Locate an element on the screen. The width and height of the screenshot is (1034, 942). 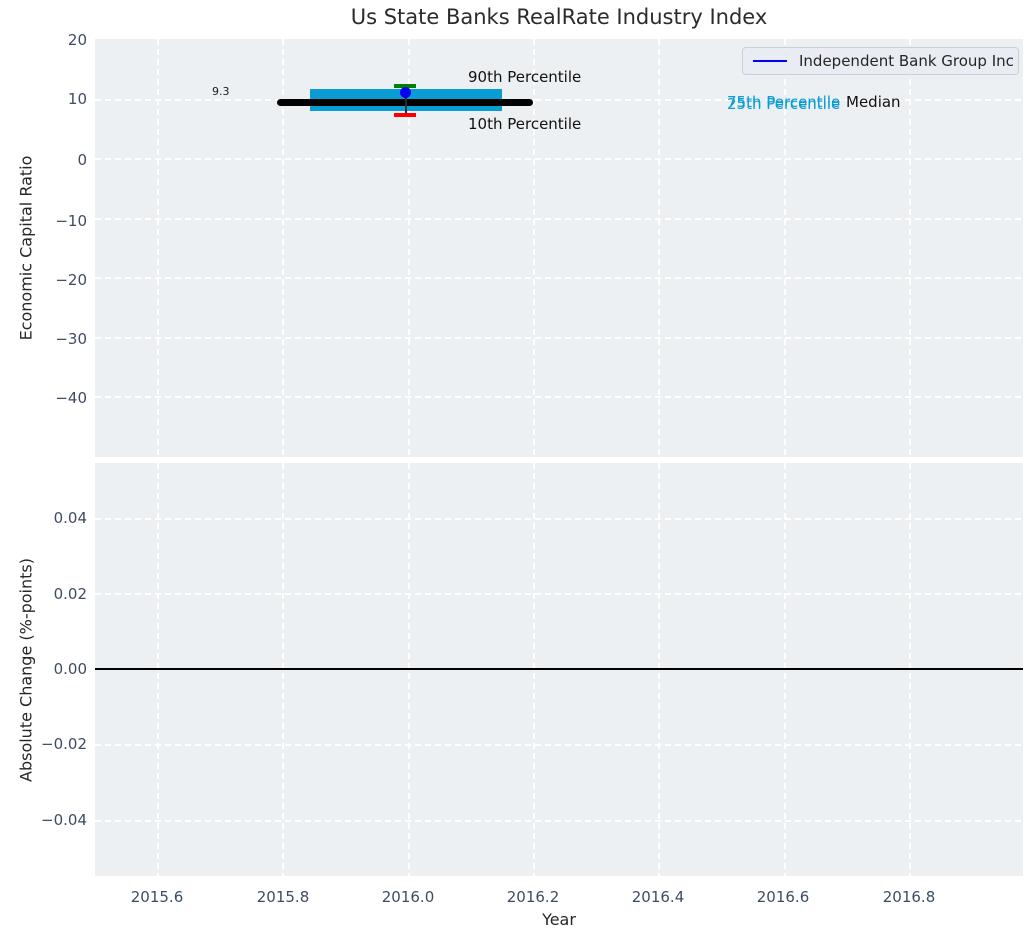
ytick-label: −40 is located at coordinates (71, 398).